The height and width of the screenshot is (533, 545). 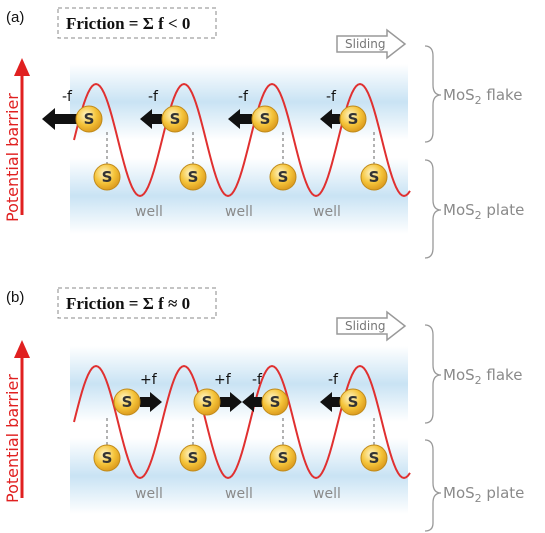 I want to click on panel-b-flake-atoms: S S S S +f +f -f -f, so click(x=240, y=394).